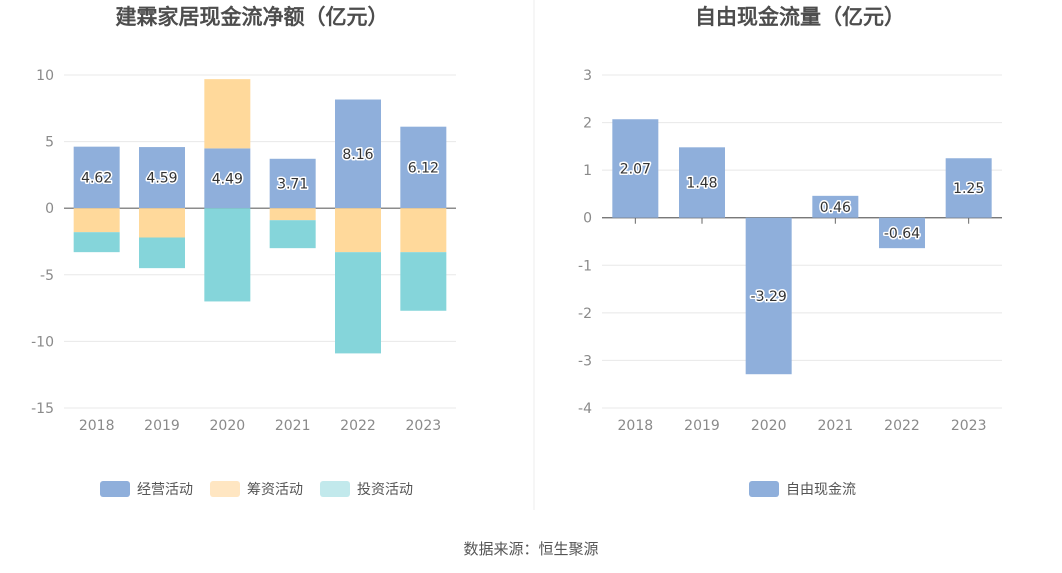 Image resolution: width=1062 pixels, height=573 pixels. I want to click on bar-data-label: 2.07, so click(635, 169).